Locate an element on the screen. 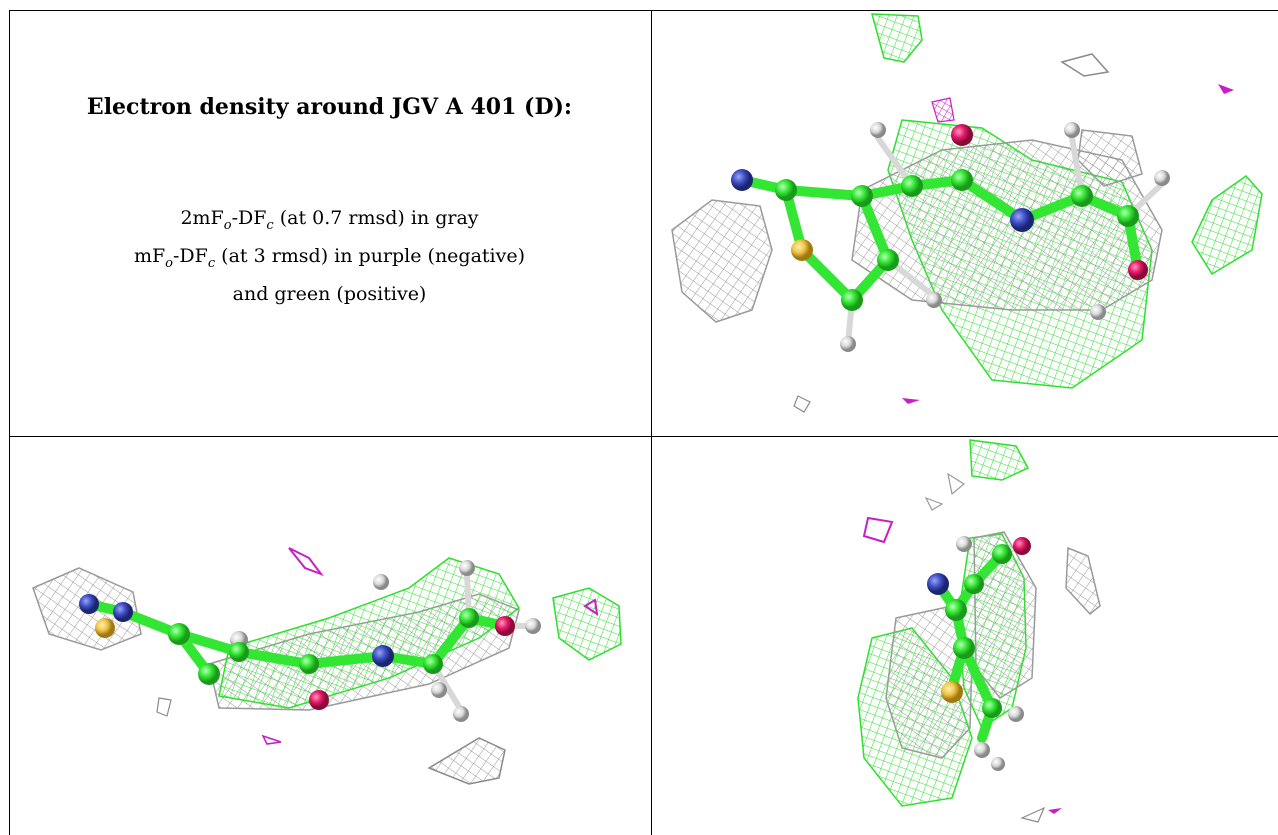 The width and height of the screenshot is (1278, 835). legend-line-fofc: mFo-DFc (at 3 rmsd) in purple (negative) is located at coordinates (329, 260).